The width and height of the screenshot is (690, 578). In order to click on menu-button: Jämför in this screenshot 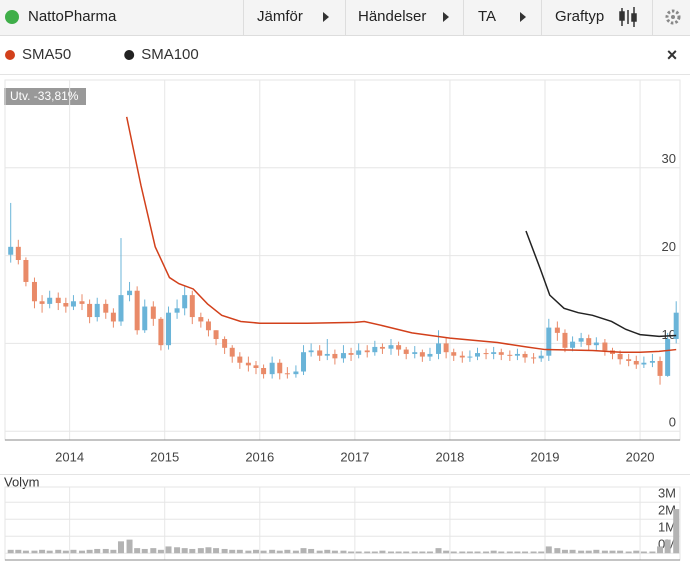, I will do `click(280, 16)`.